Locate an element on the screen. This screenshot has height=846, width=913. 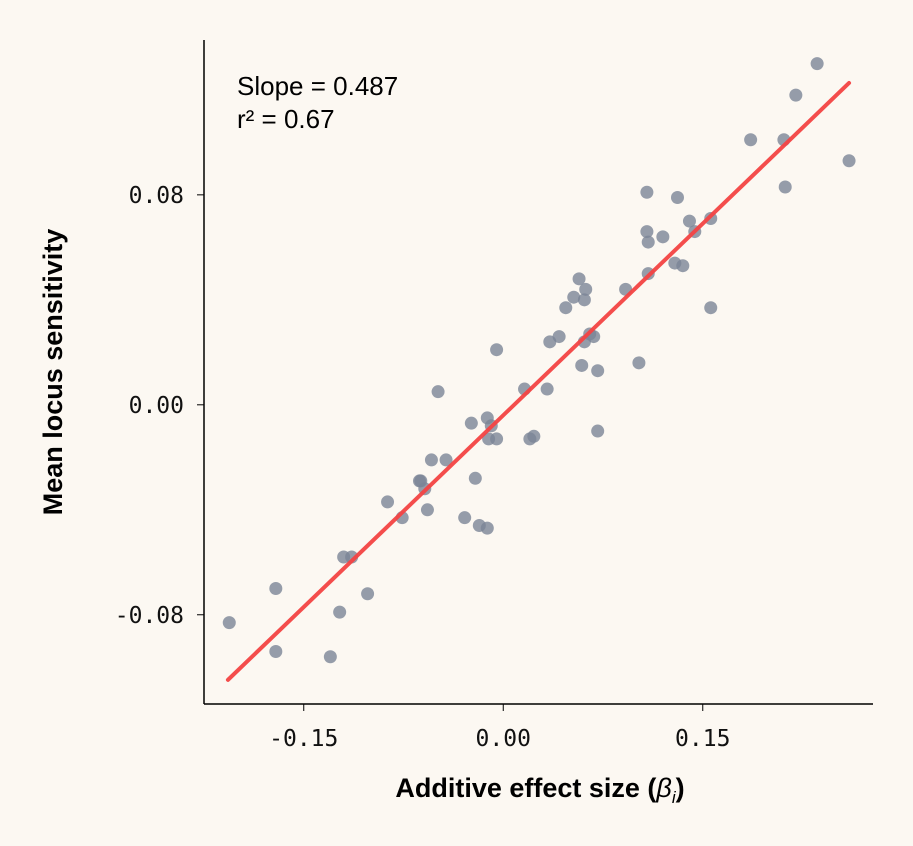
x-tick-label: 0.15 is located at coordinates (702, 739).